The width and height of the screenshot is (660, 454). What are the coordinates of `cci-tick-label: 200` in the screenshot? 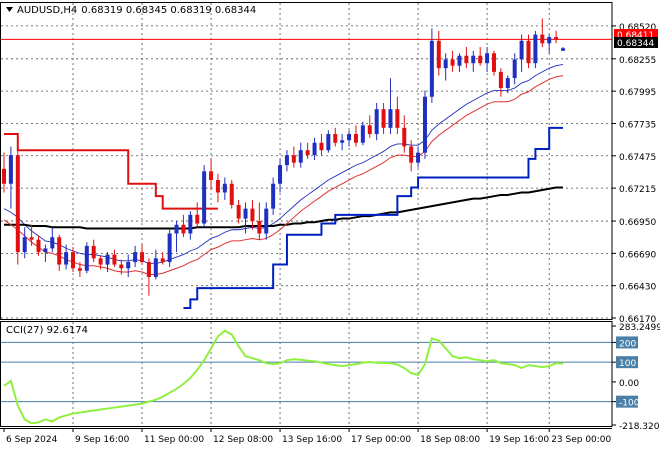 It's located at (627, 344).